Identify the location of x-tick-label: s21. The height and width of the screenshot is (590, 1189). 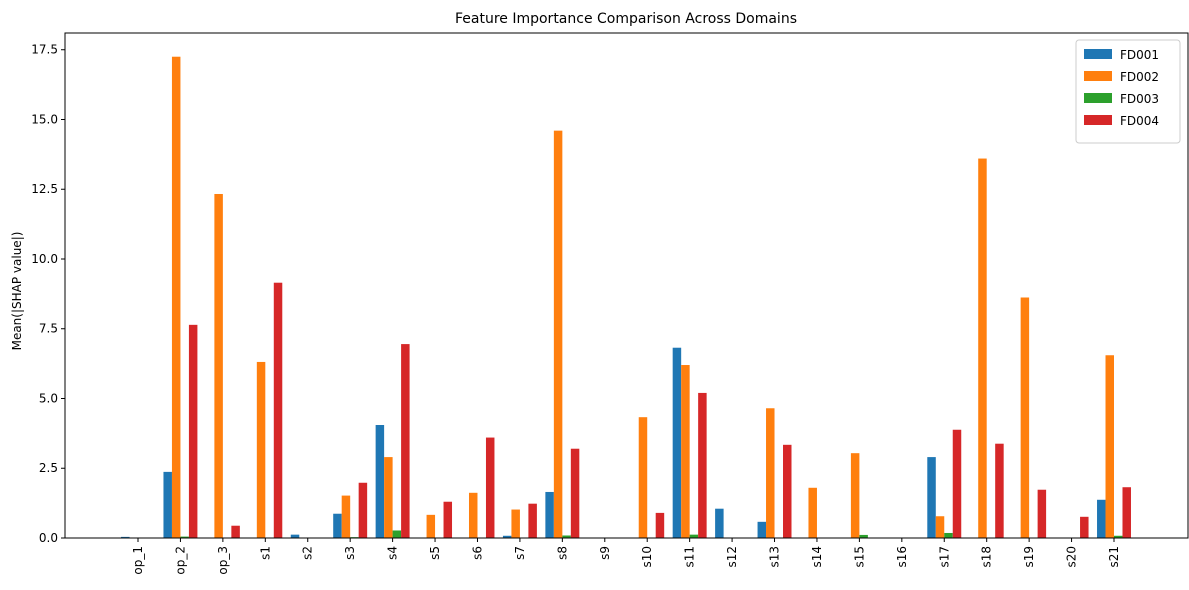
(1114, 557).